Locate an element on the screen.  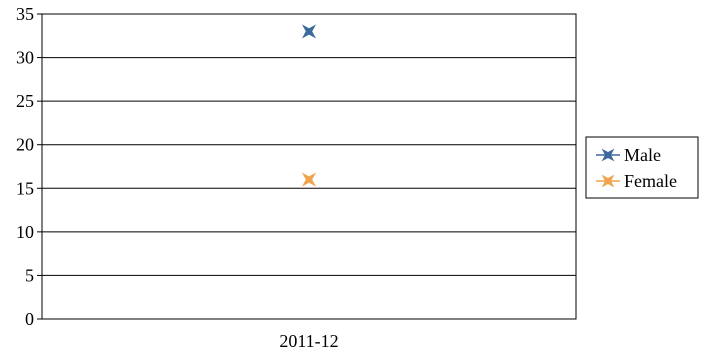
x-axis-tick-labels: 2011-12 is located at coordinates (308, 340).